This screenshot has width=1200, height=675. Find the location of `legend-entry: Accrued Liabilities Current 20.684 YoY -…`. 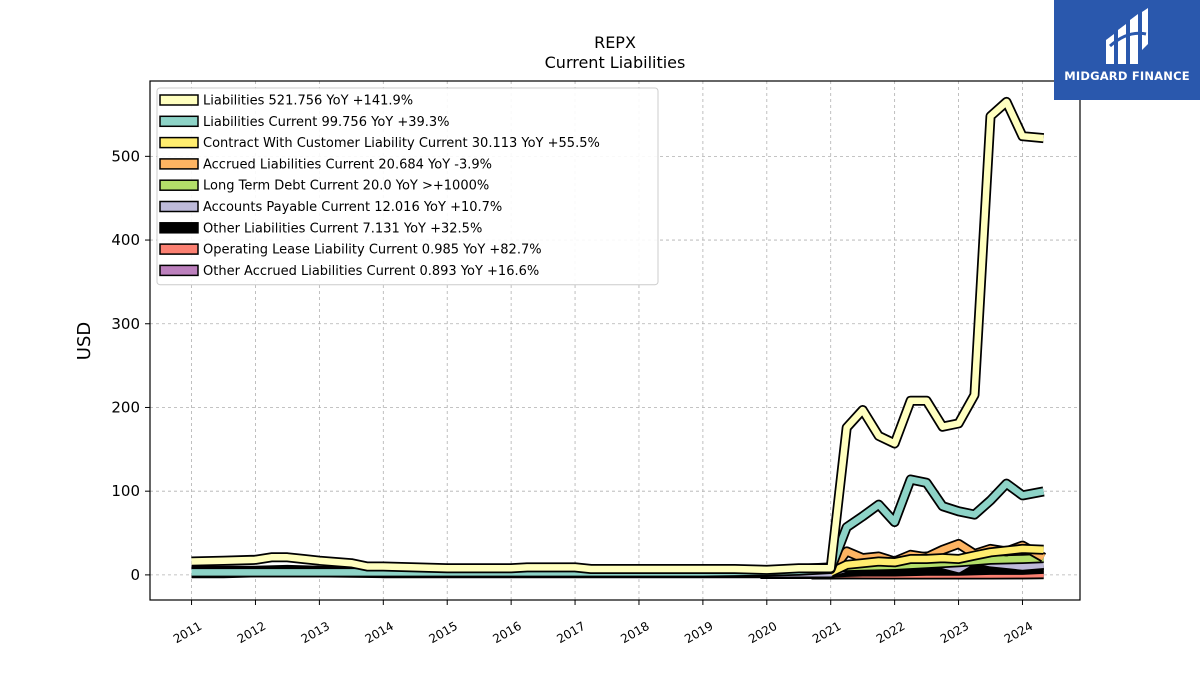

legend-entry: Accrued Liabilities Current 20.684 YoY -… is located at coordinates (347, 164).